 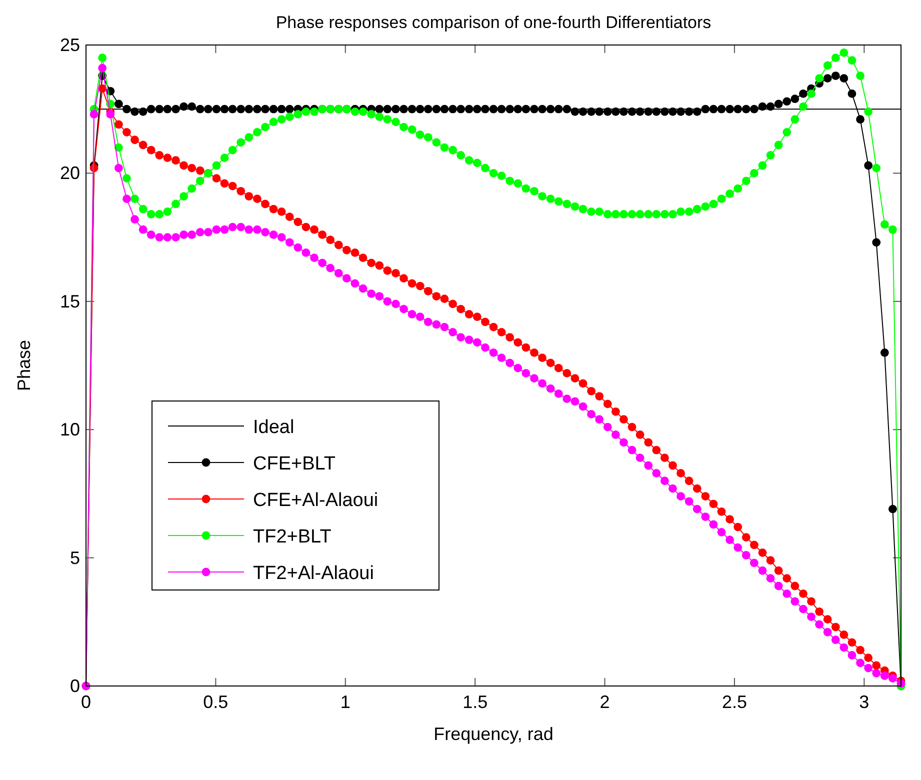 I want to click on legend-label: CFE+BLT, so click(x=294, y=464).